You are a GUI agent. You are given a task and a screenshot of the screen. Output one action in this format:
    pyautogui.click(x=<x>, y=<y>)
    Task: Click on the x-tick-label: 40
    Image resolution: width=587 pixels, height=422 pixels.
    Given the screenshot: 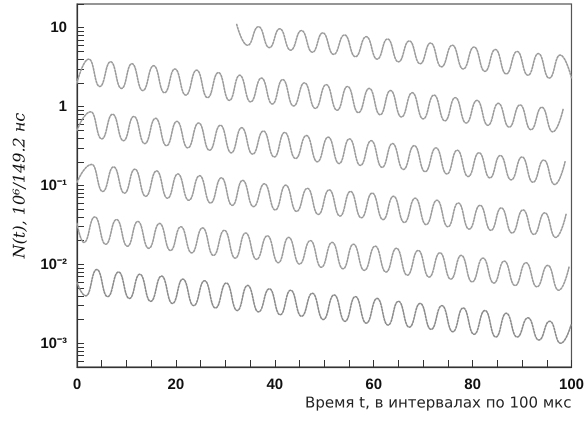 What is the action you would take?
    pyautogui.click(x=275, y=384)
    